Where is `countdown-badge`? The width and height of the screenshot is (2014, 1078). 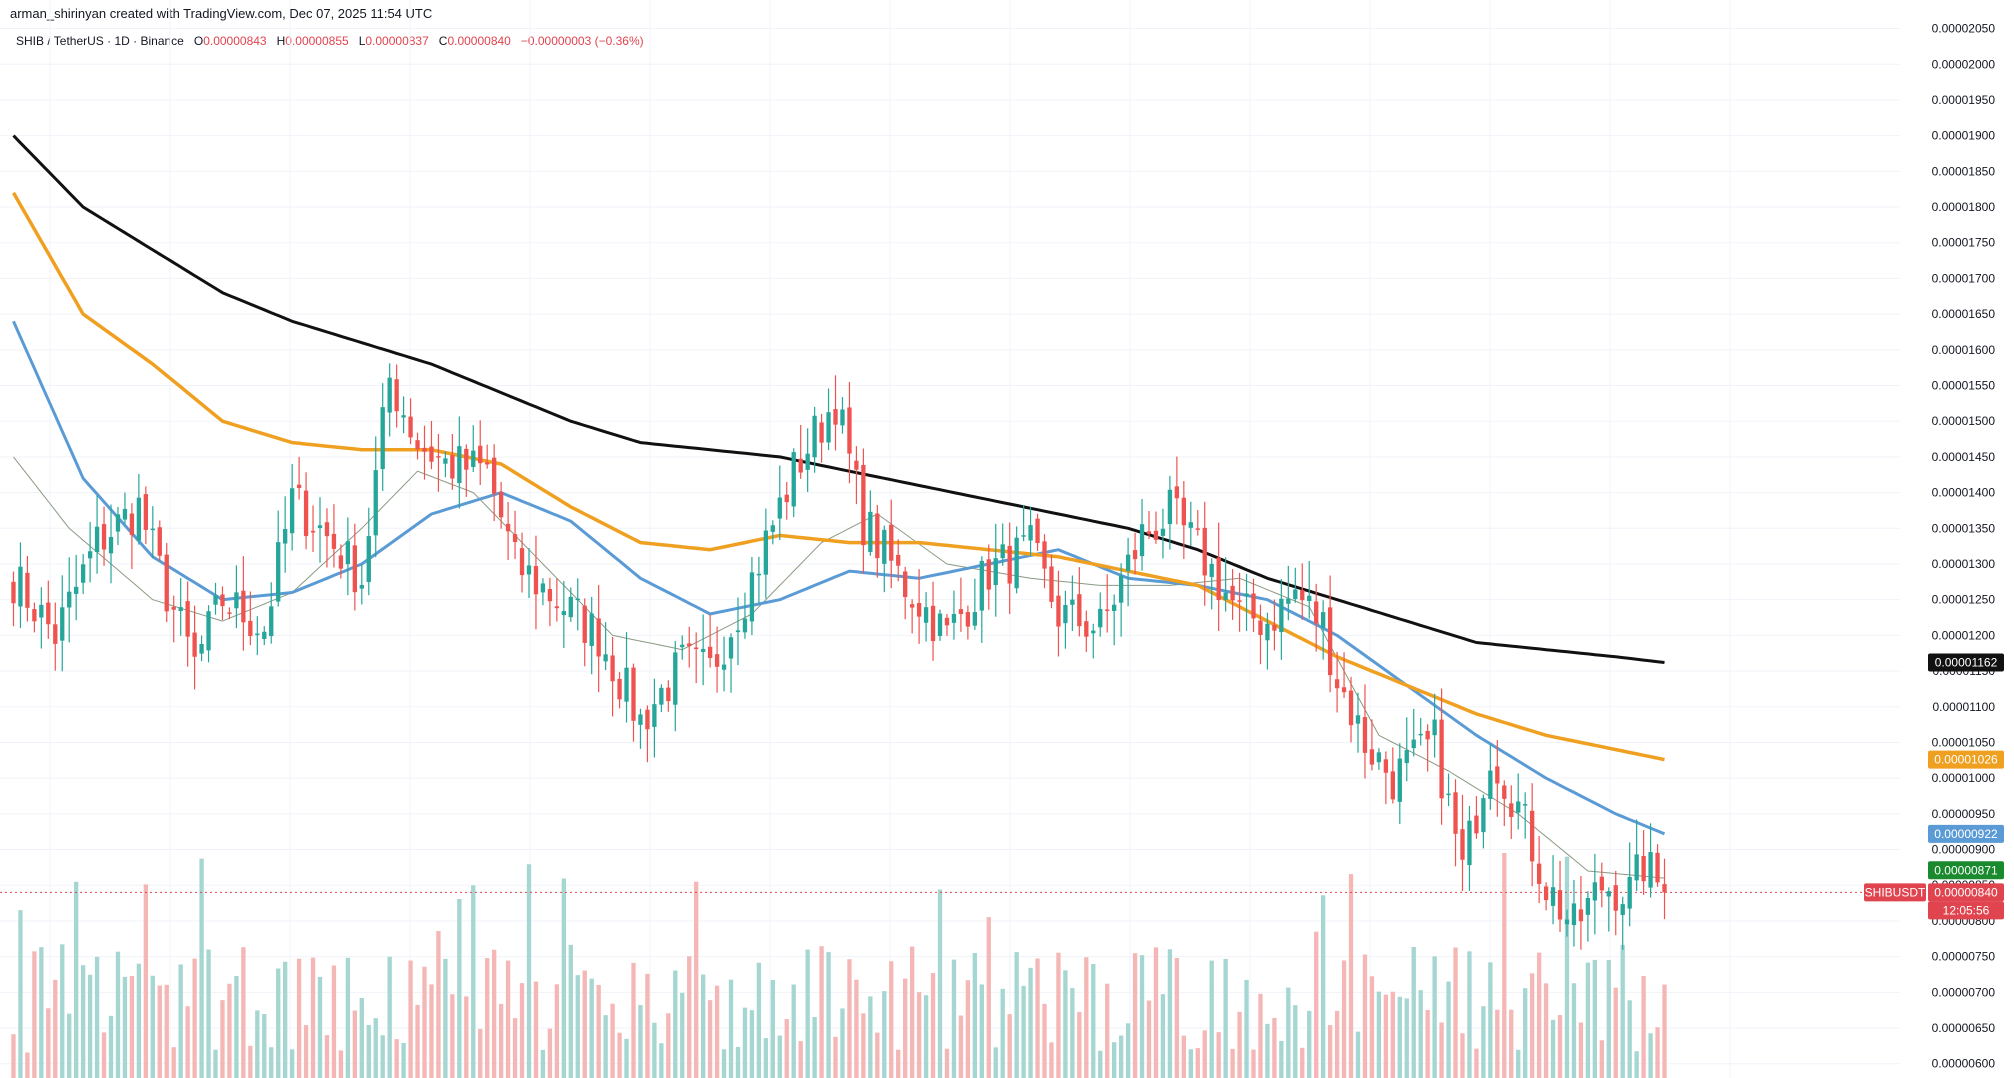 countdown-badge is located at coordinates (1966, 910).